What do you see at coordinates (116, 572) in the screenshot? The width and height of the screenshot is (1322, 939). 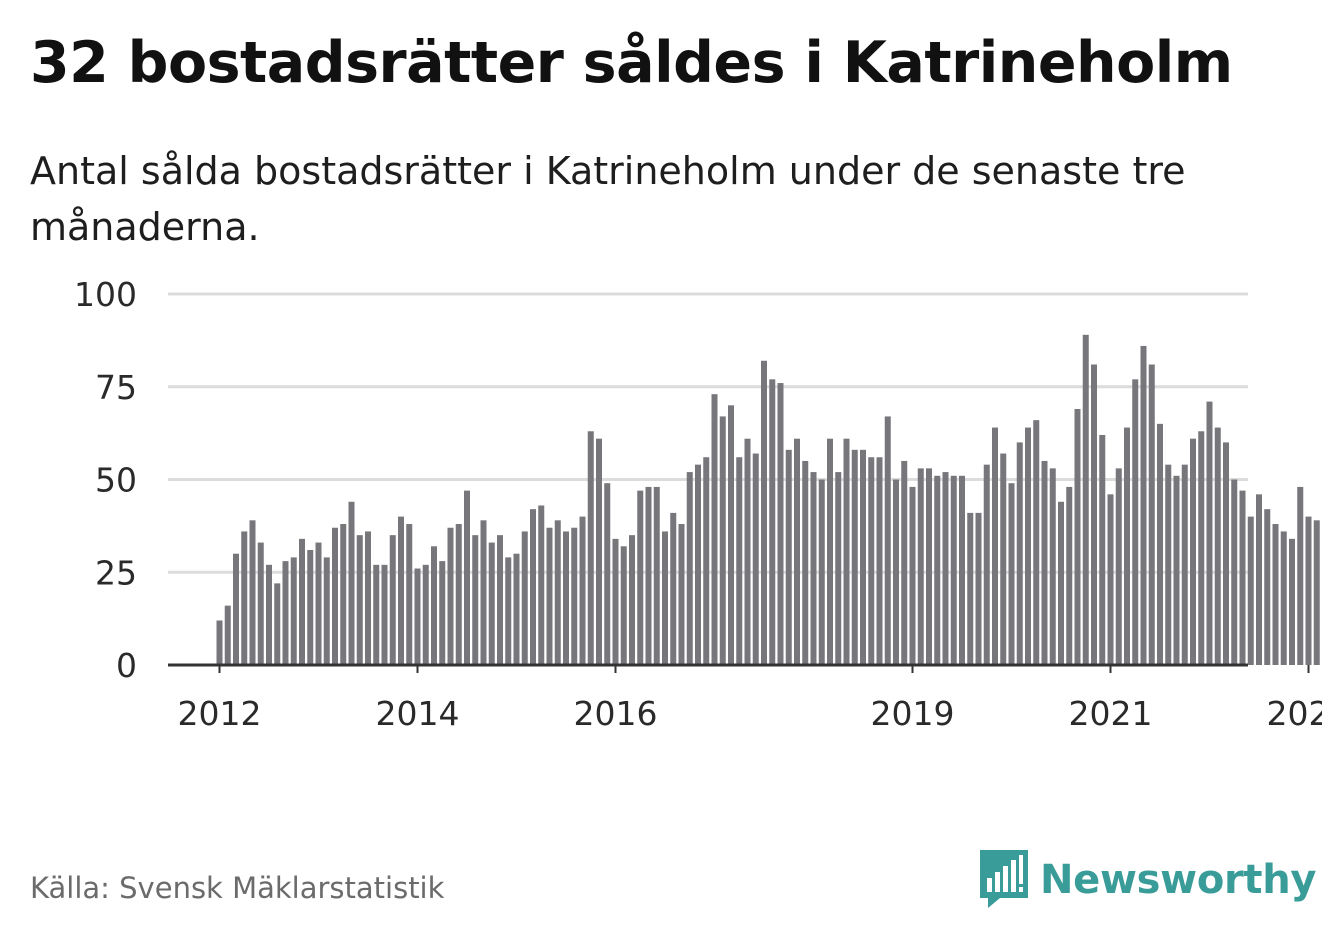 I see `y-tick-label: 25` at bounding box center [116, 572].